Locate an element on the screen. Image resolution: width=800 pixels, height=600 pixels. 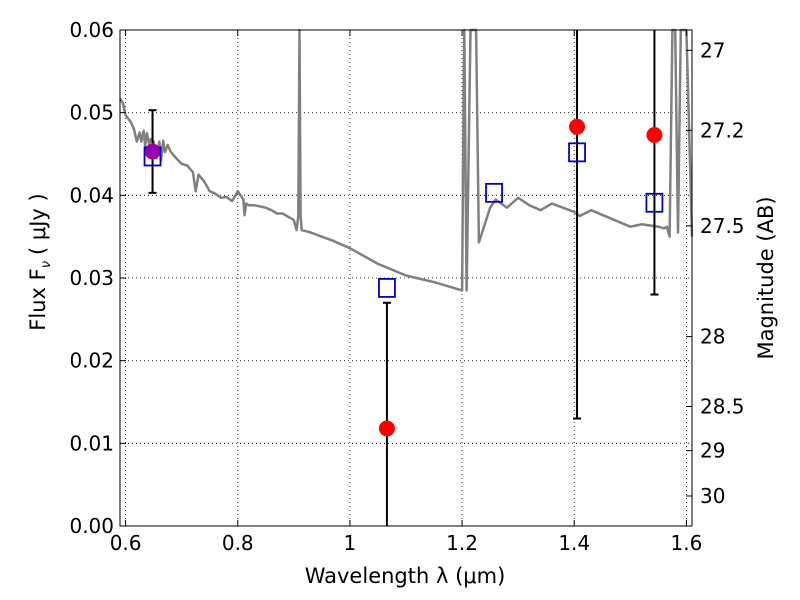
x-axis-label: Wavelength λ (μm) is located at coordinates (405, 576).